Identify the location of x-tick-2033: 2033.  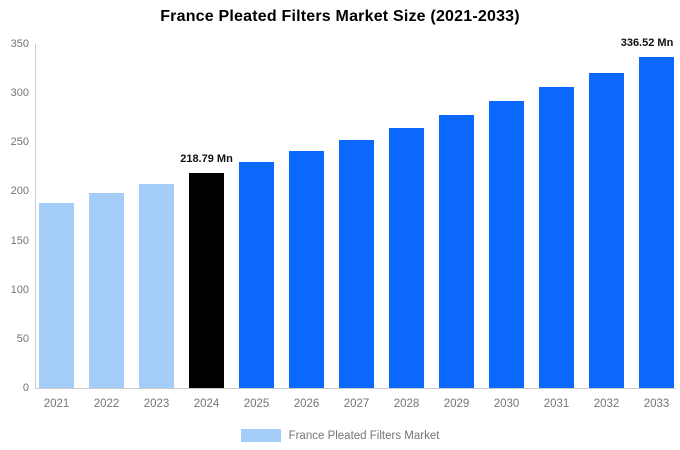
(656, 404).